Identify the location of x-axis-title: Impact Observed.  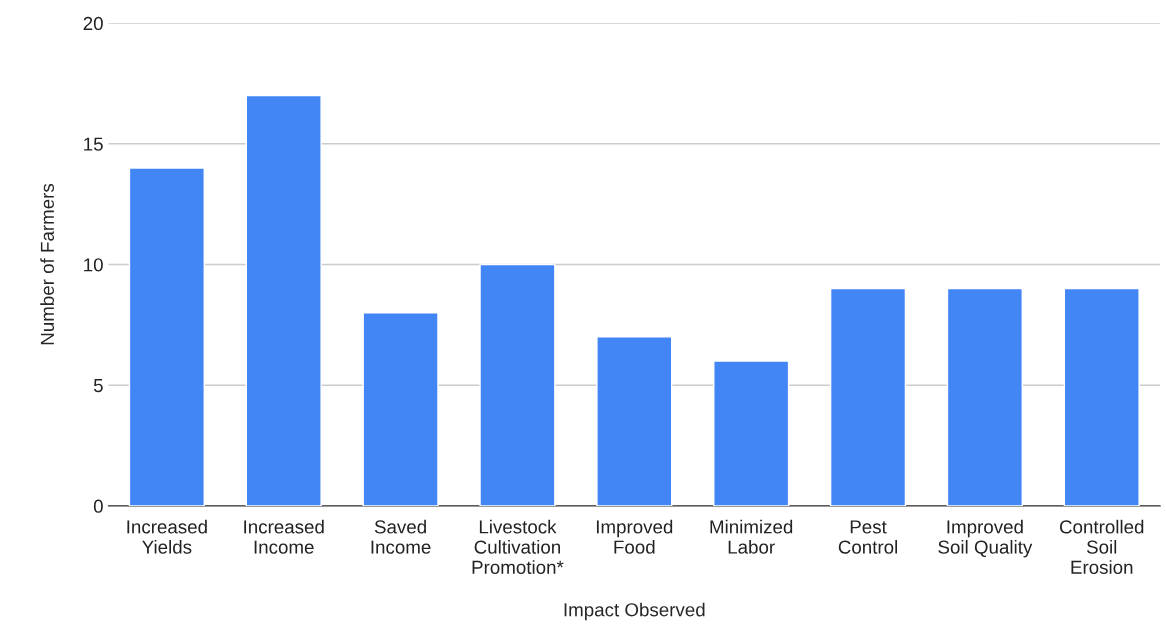
(634, 611).